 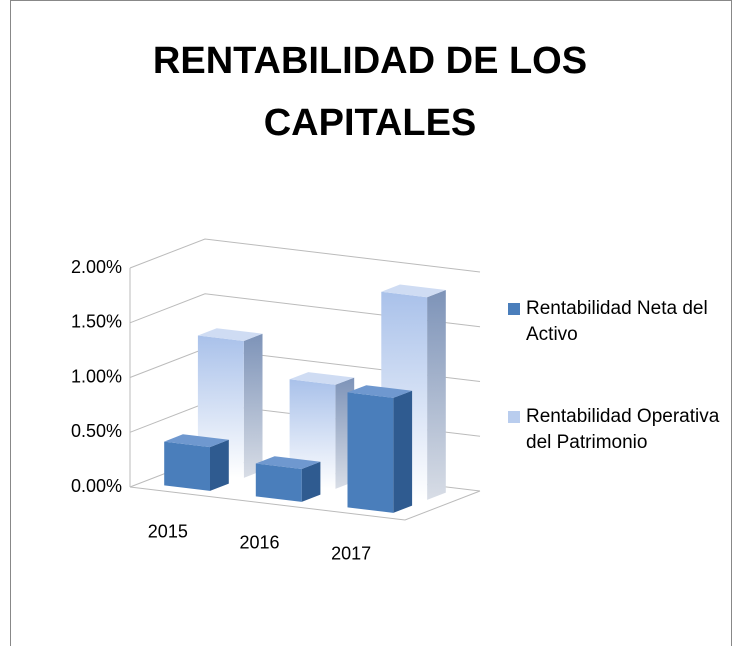 What do you see at coordinates (351, 553) in the screenshot?
I see `x-tick-label: 2017` at bounding box center [351, 553].